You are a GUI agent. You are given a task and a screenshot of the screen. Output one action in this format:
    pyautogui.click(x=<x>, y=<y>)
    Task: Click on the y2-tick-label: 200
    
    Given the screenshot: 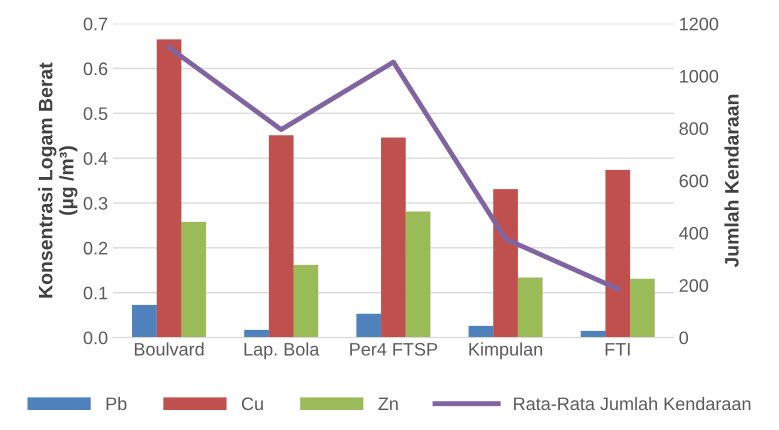 What is the action you would take?
    pyautogui.click(x=694, y=285)
    